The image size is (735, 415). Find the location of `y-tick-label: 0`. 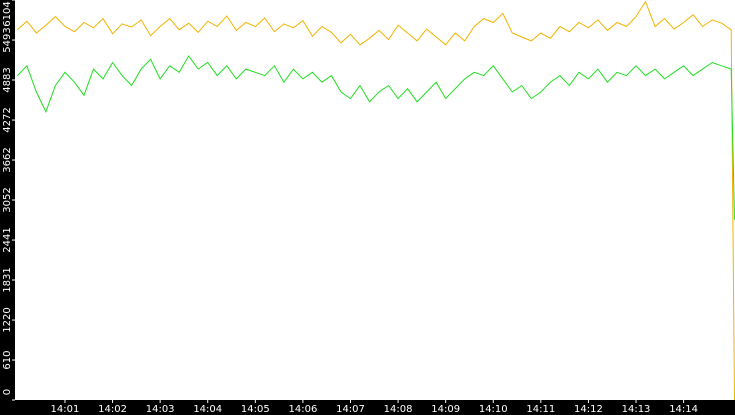

y-tick-label: 0 is located at coordinates (7, 392).